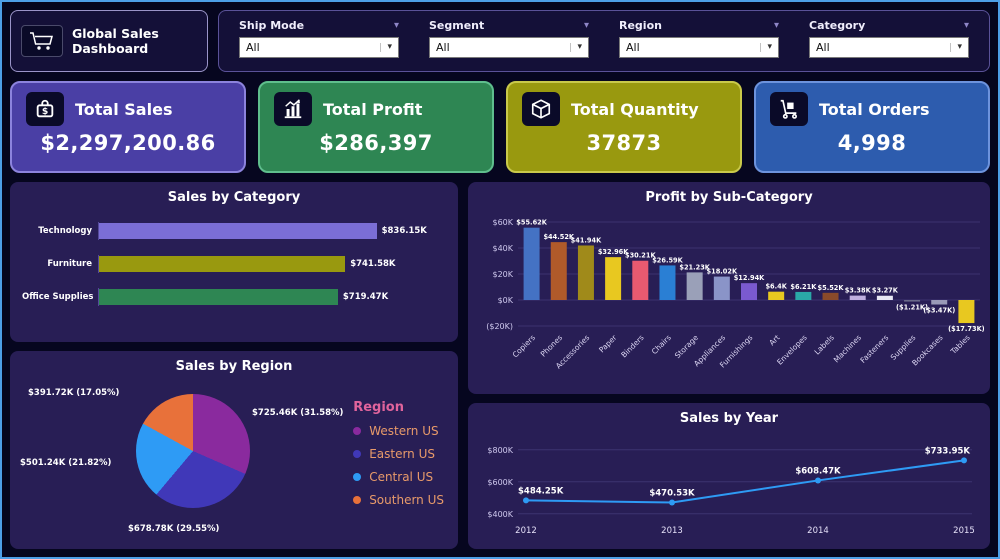  Describe the element at coordinates (74, 393) in the screenshot. I see `pie-slice-label-southern-us: $391.72K (17.05%)` at that location.